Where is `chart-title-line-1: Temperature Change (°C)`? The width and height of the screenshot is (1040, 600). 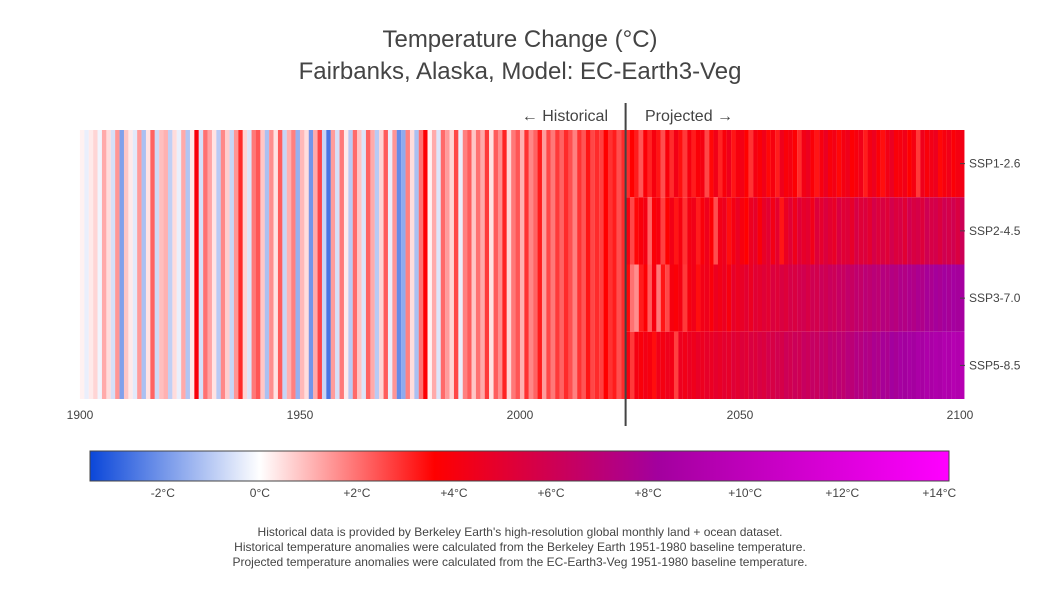 chart-title-line-1: Temperature Change (°C) is located at coordinates (520, 39).